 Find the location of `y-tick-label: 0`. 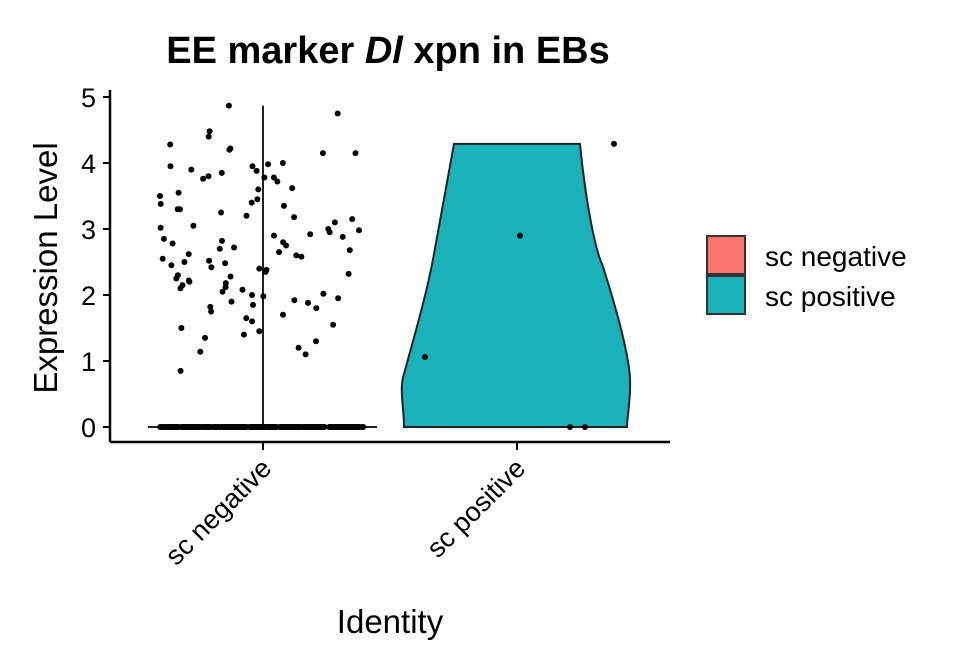

y-tick-label: 0 is located at coordinates (88, 428).